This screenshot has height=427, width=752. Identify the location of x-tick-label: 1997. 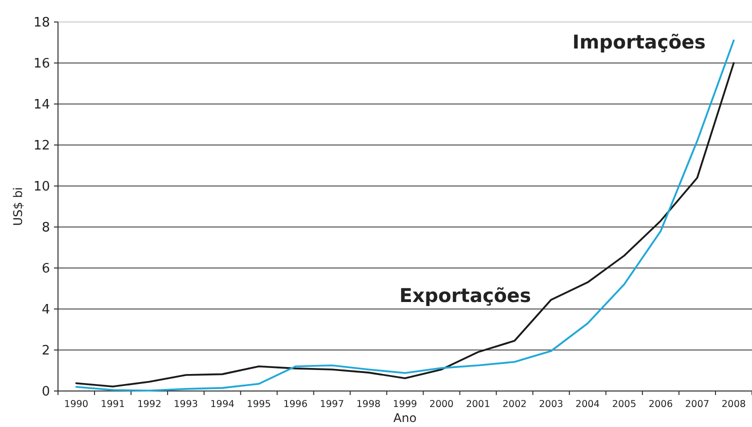
(332, 404).